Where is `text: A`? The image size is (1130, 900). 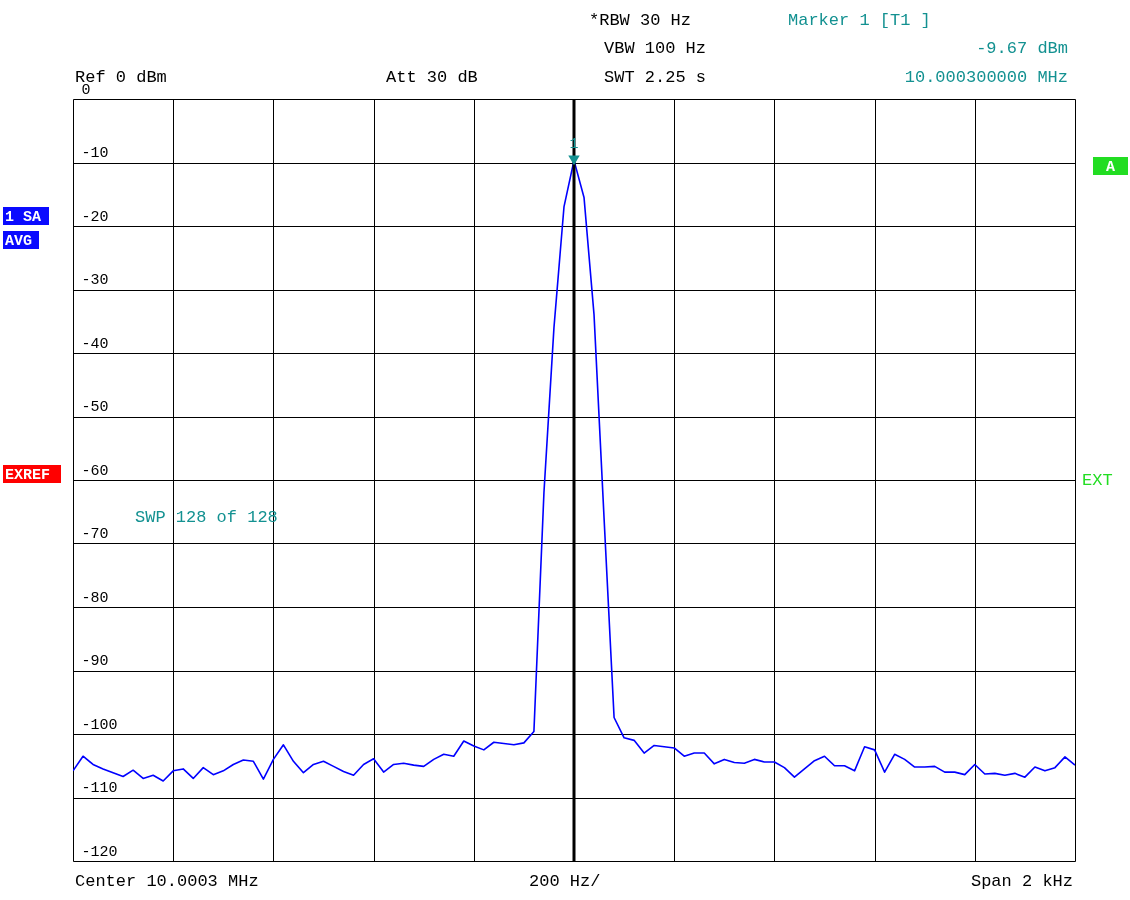
text: A is located at coordinates (1110, 167).